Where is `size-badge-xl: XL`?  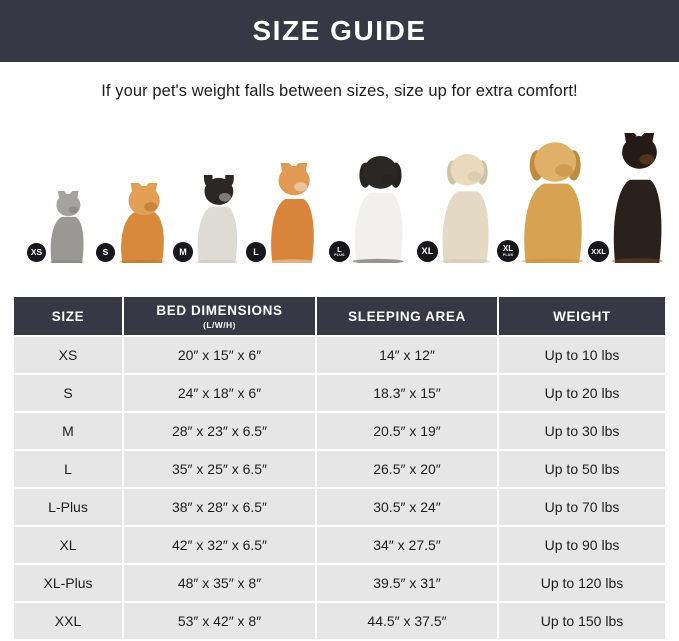
size-badge-xl: XL is located at coordinates (427, 251).